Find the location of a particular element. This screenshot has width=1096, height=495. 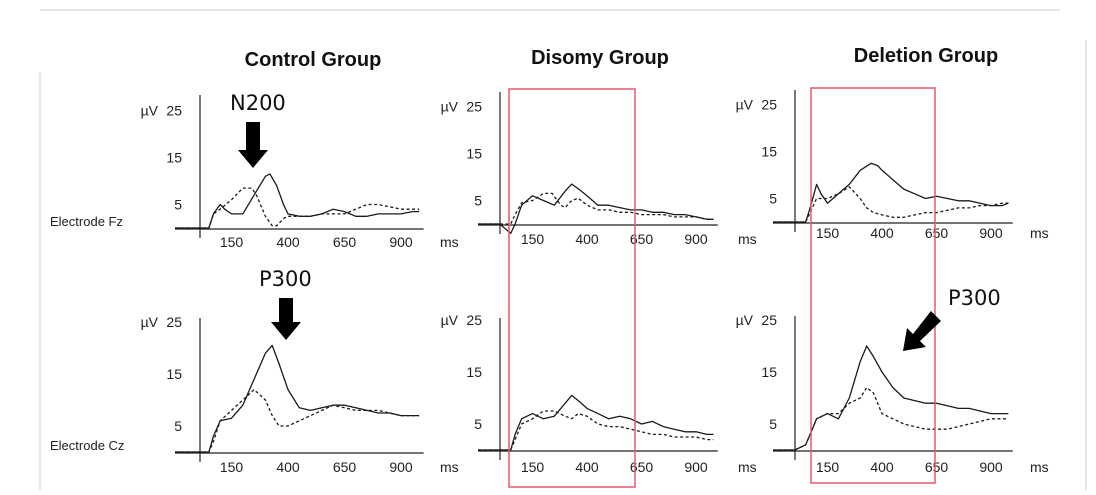

n200-label: N200 is located at coordinates (258, 103).